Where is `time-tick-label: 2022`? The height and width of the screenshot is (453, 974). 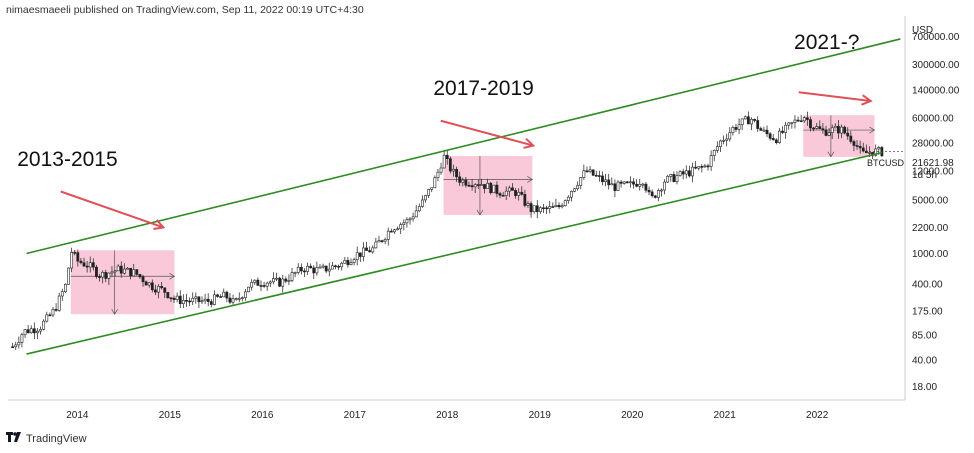 time-tick-label: 2022 is located at coordinates (817, 415).